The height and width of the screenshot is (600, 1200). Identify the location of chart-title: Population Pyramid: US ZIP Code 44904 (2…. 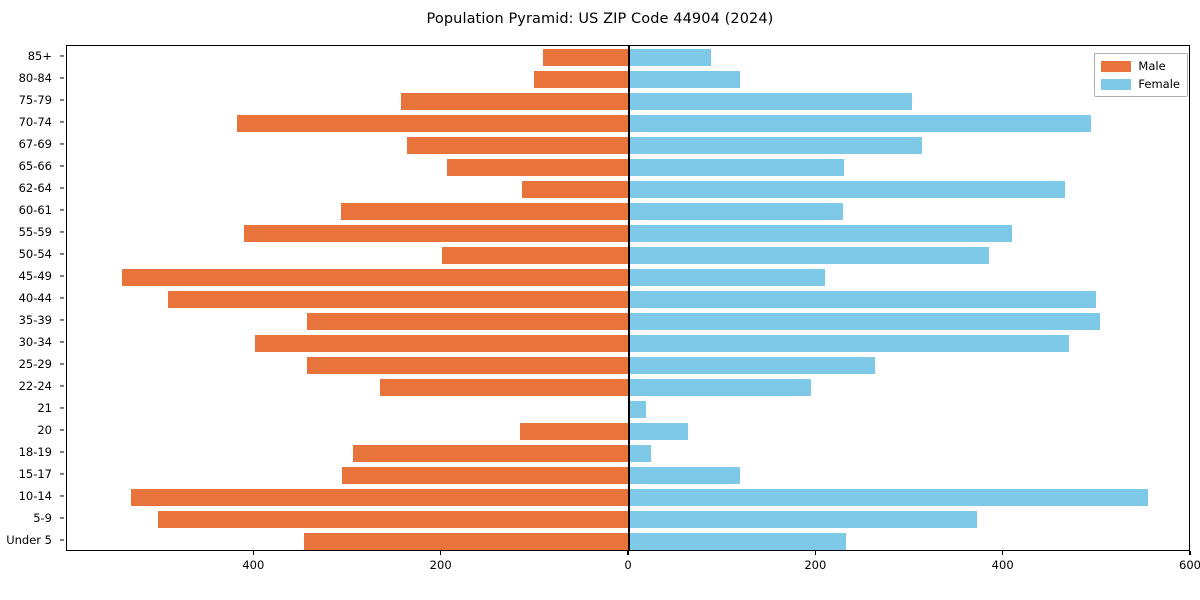
(600, 19).